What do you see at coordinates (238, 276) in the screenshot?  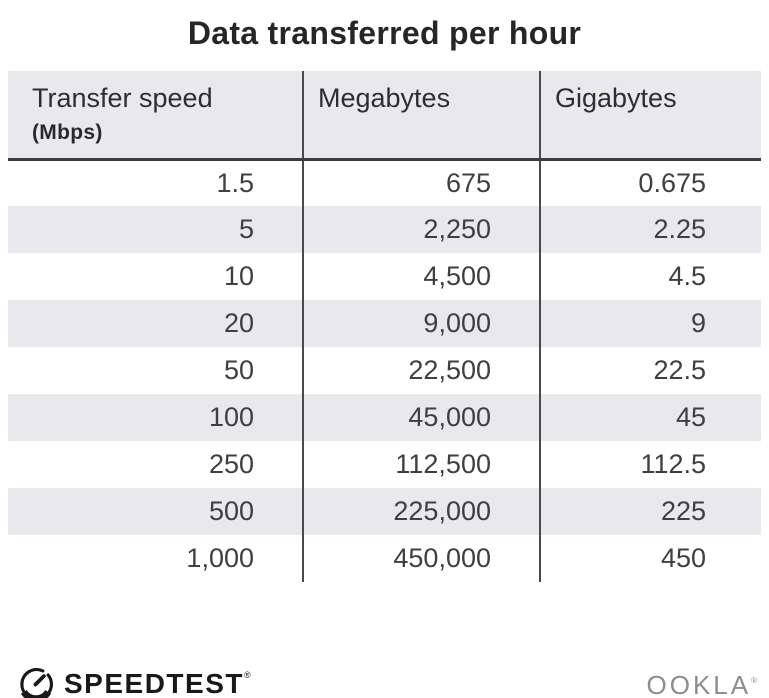 I see `cell-speed: 10` at bounding box center [238, 276].